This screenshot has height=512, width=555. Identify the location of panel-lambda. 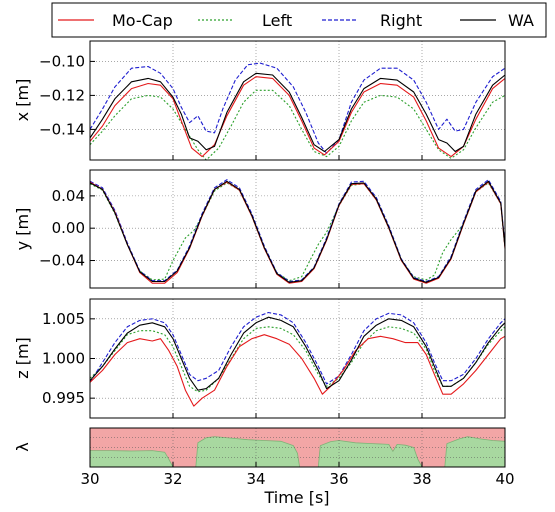
(297, 447).